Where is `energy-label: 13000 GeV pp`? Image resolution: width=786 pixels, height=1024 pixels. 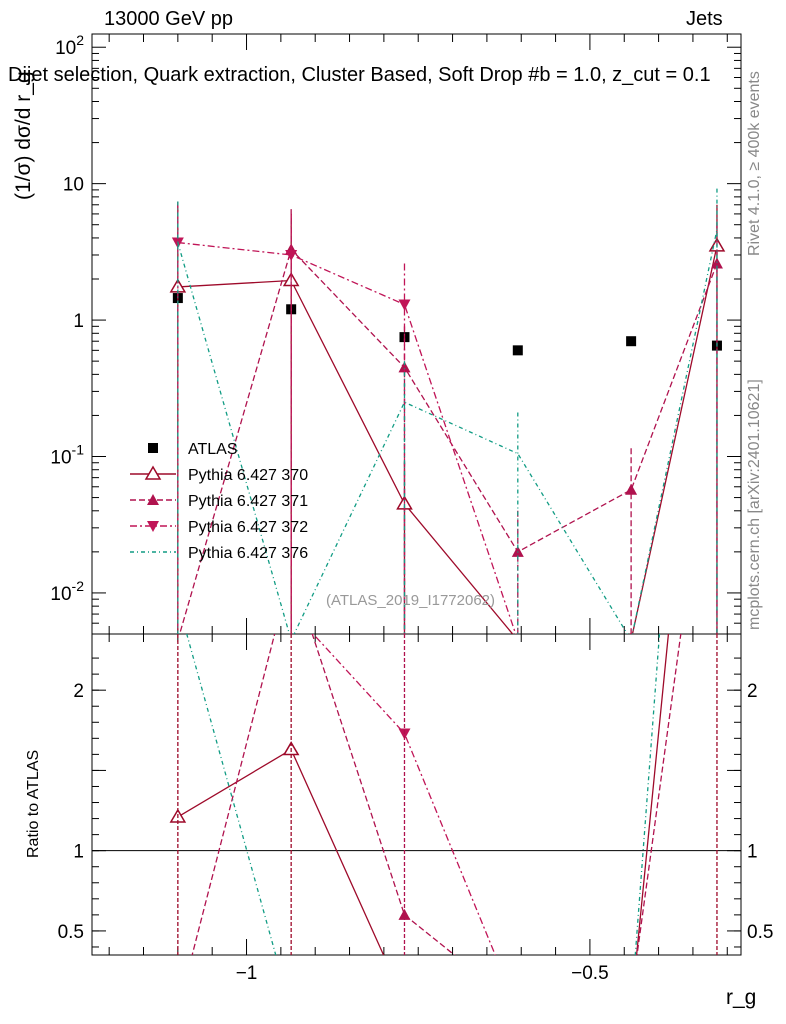
energy-label: 13000 GeV pp is located at coordinates (168, 19).